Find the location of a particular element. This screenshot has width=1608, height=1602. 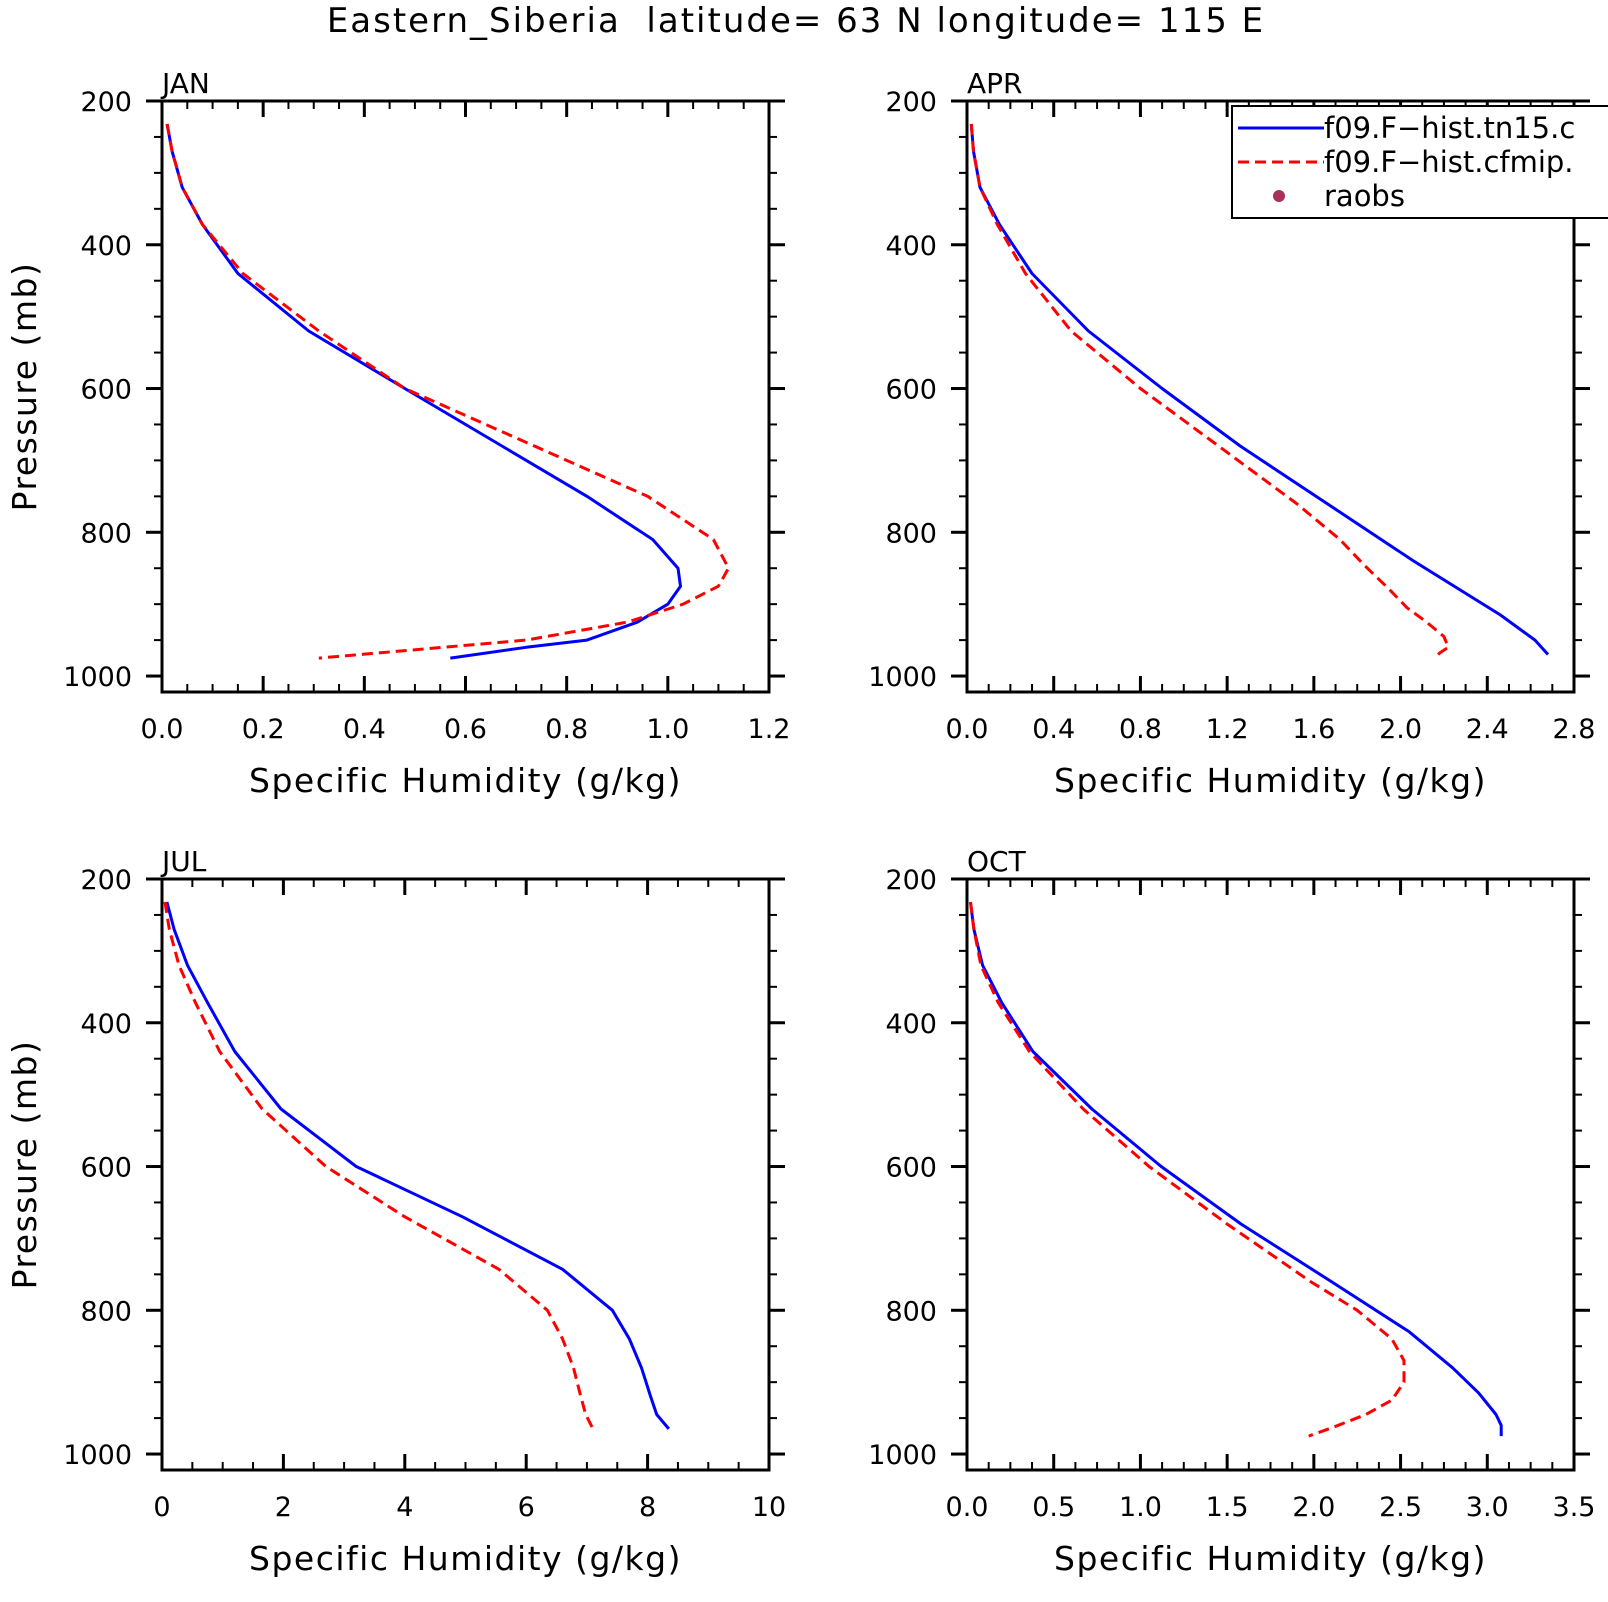

x-tick-label: 1.5 is located at coordinates (1227, 1507).